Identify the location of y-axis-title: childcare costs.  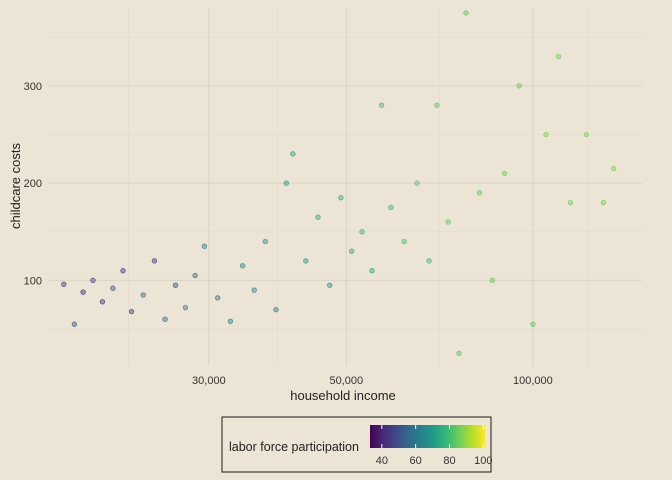
(15, 186).